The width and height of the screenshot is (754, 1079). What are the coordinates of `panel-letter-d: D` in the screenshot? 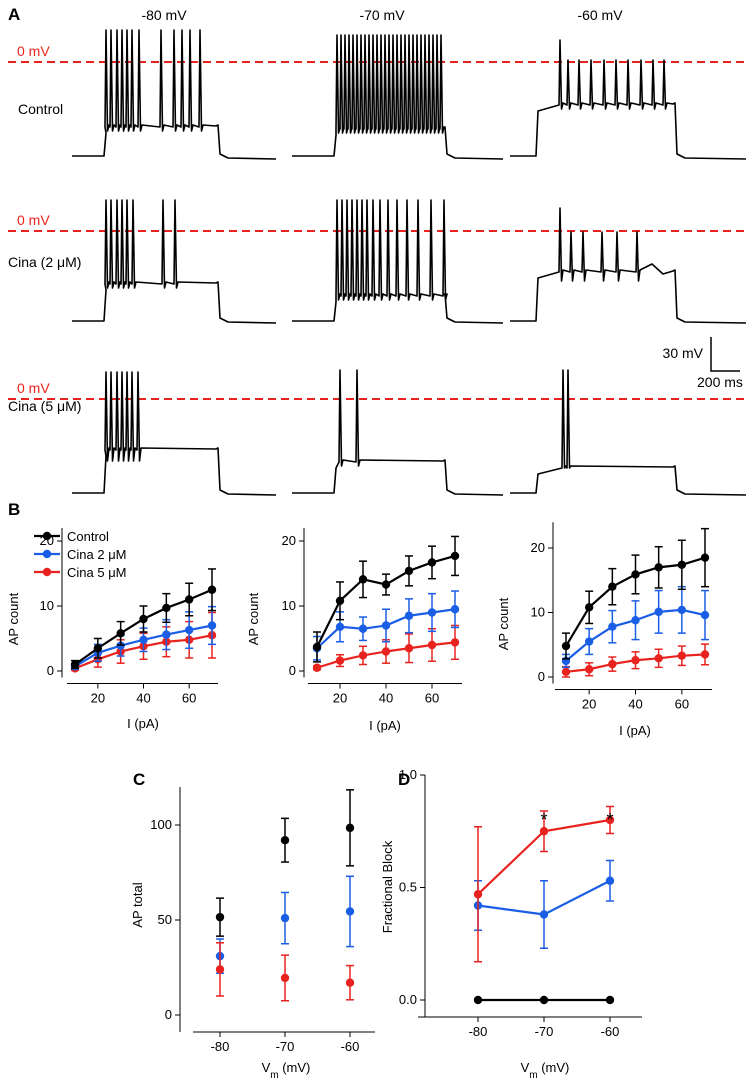 It's located at (404, 779).